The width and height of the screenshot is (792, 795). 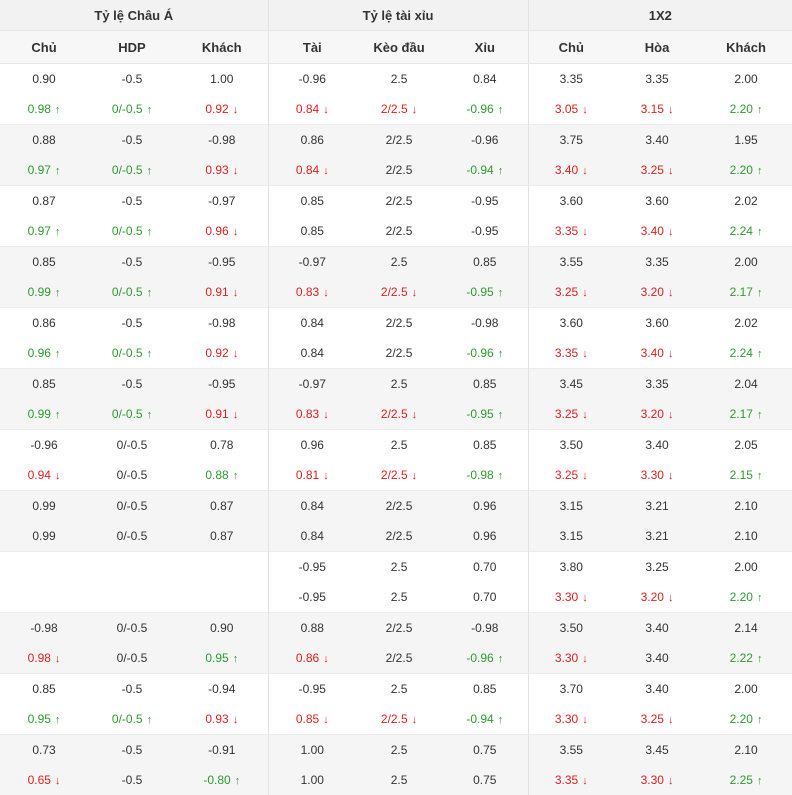 I want to click on odds-value: -0.94, so click(x=479, y=170).